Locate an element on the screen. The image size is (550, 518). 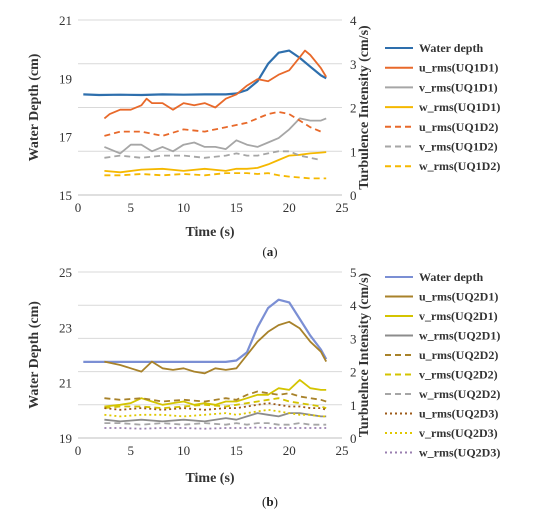
legend-entry-label: u_rms(UQ2D2) is located at coordinates (458, 355).